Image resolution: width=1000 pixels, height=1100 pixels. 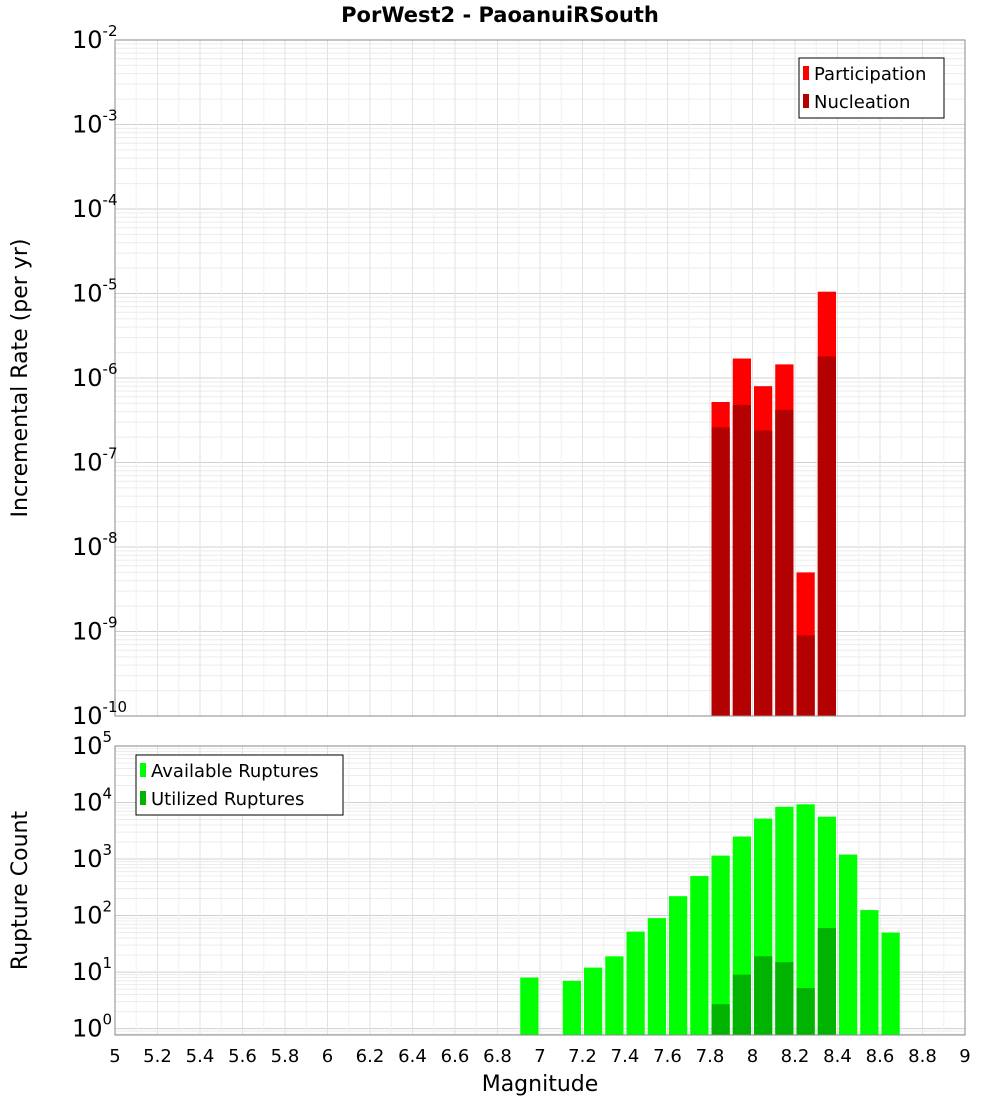 What do you see at coordinates (370, 1056) in the screenshot?
I see `x-tick-label: 6.2` at bounding box center [370, 1056].